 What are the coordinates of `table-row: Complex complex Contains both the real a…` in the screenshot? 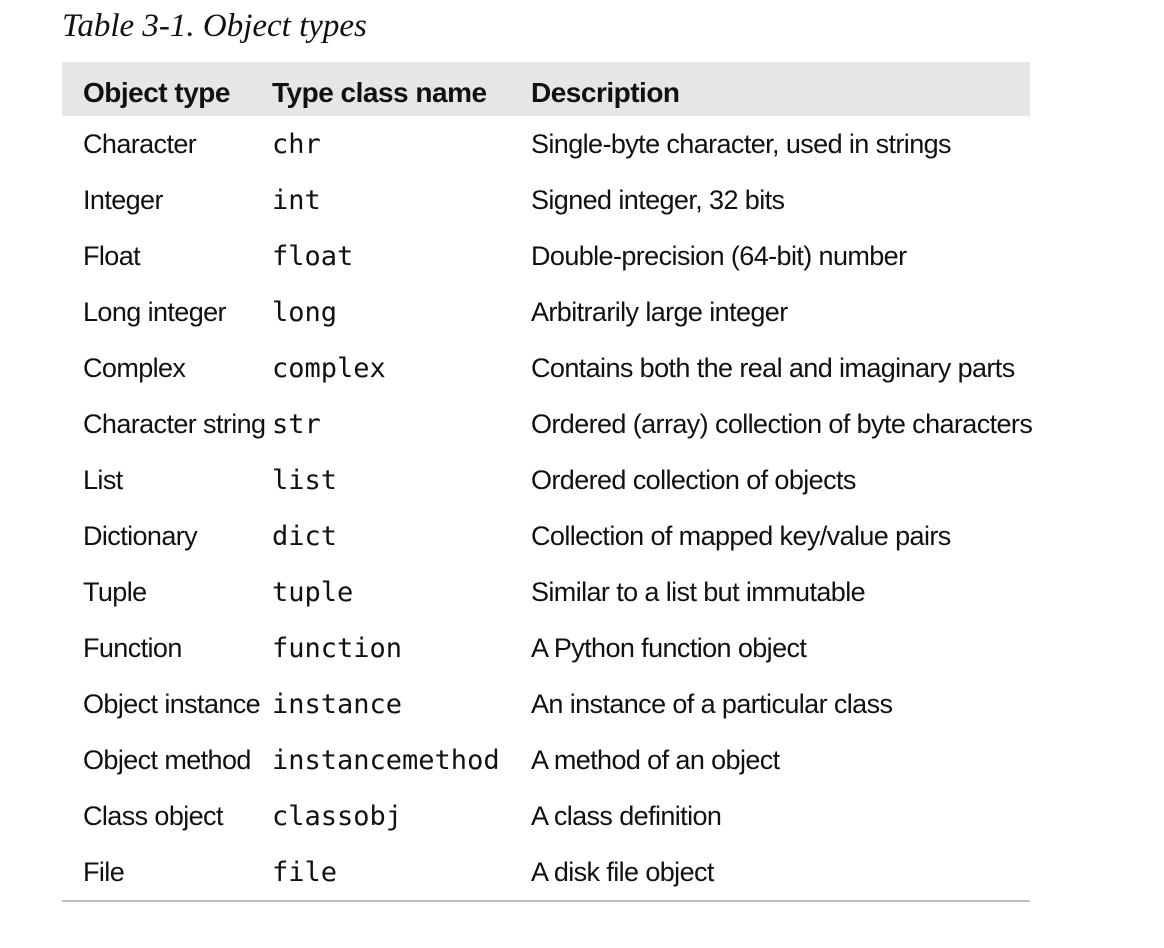 It's located at (546, 368).